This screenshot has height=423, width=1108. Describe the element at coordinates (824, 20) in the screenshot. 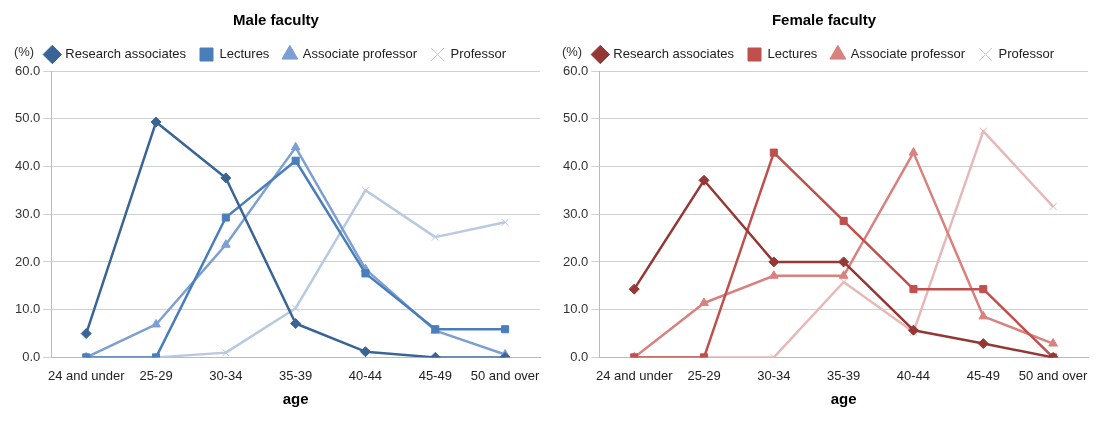

I see `chart-title: Female faculty` at that location.